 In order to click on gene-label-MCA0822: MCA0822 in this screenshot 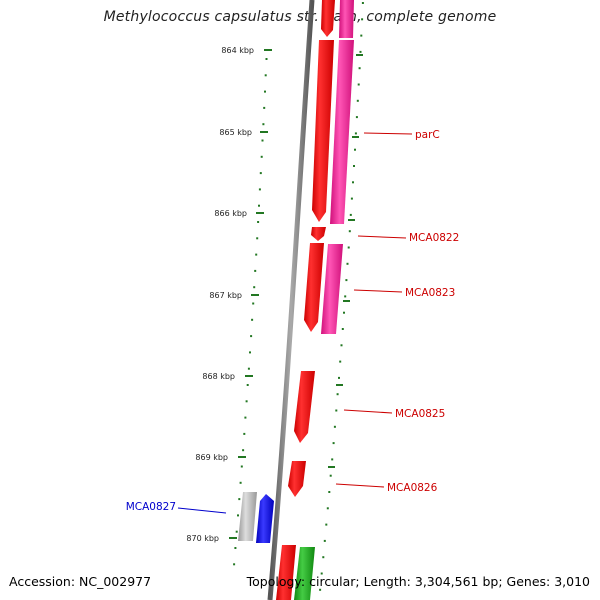, I will do `click(434, 238)`.